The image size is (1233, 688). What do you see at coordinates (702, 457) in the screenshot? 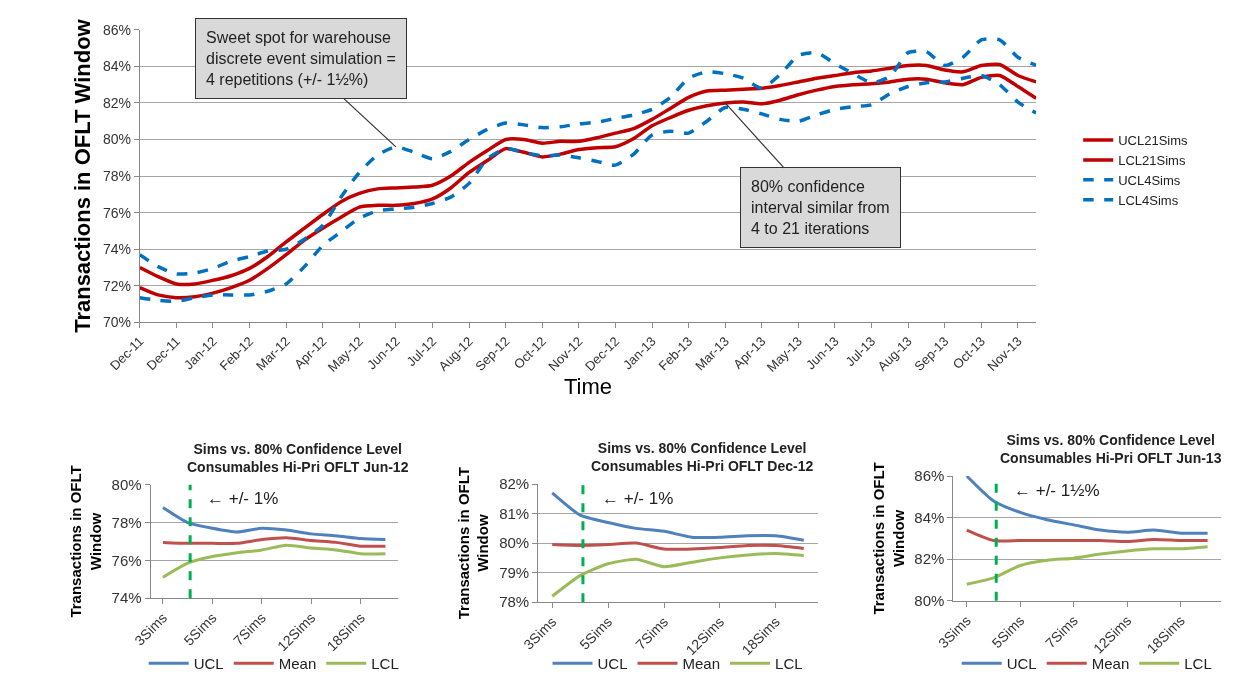
I see `chart-title: Sims vs. 80% Confidence Level Consumables Hi-Pri OFLT Dec-12` at bounding box center [702, 457].